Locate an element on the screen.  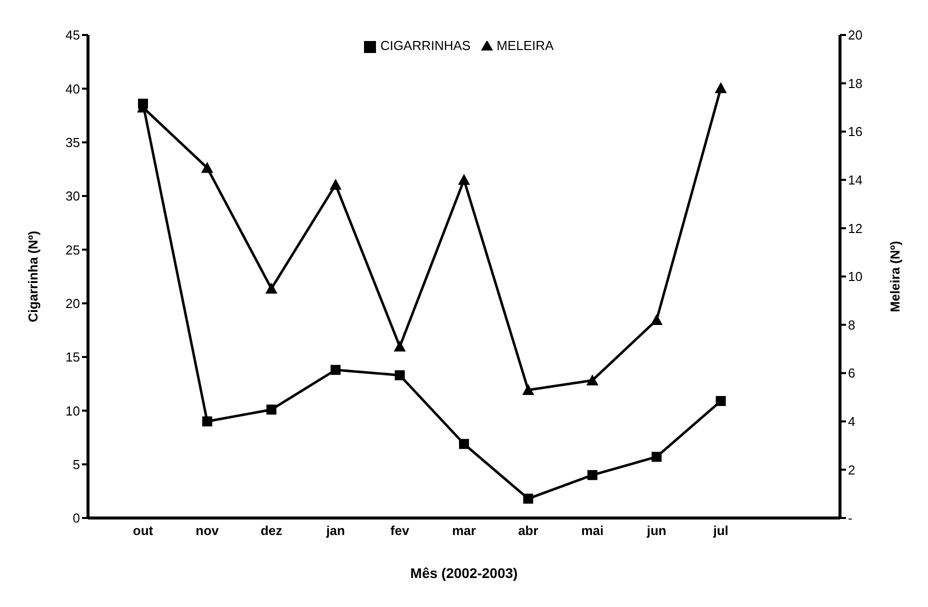
y-tick-label: 25 is located at coordinates (73, 250).